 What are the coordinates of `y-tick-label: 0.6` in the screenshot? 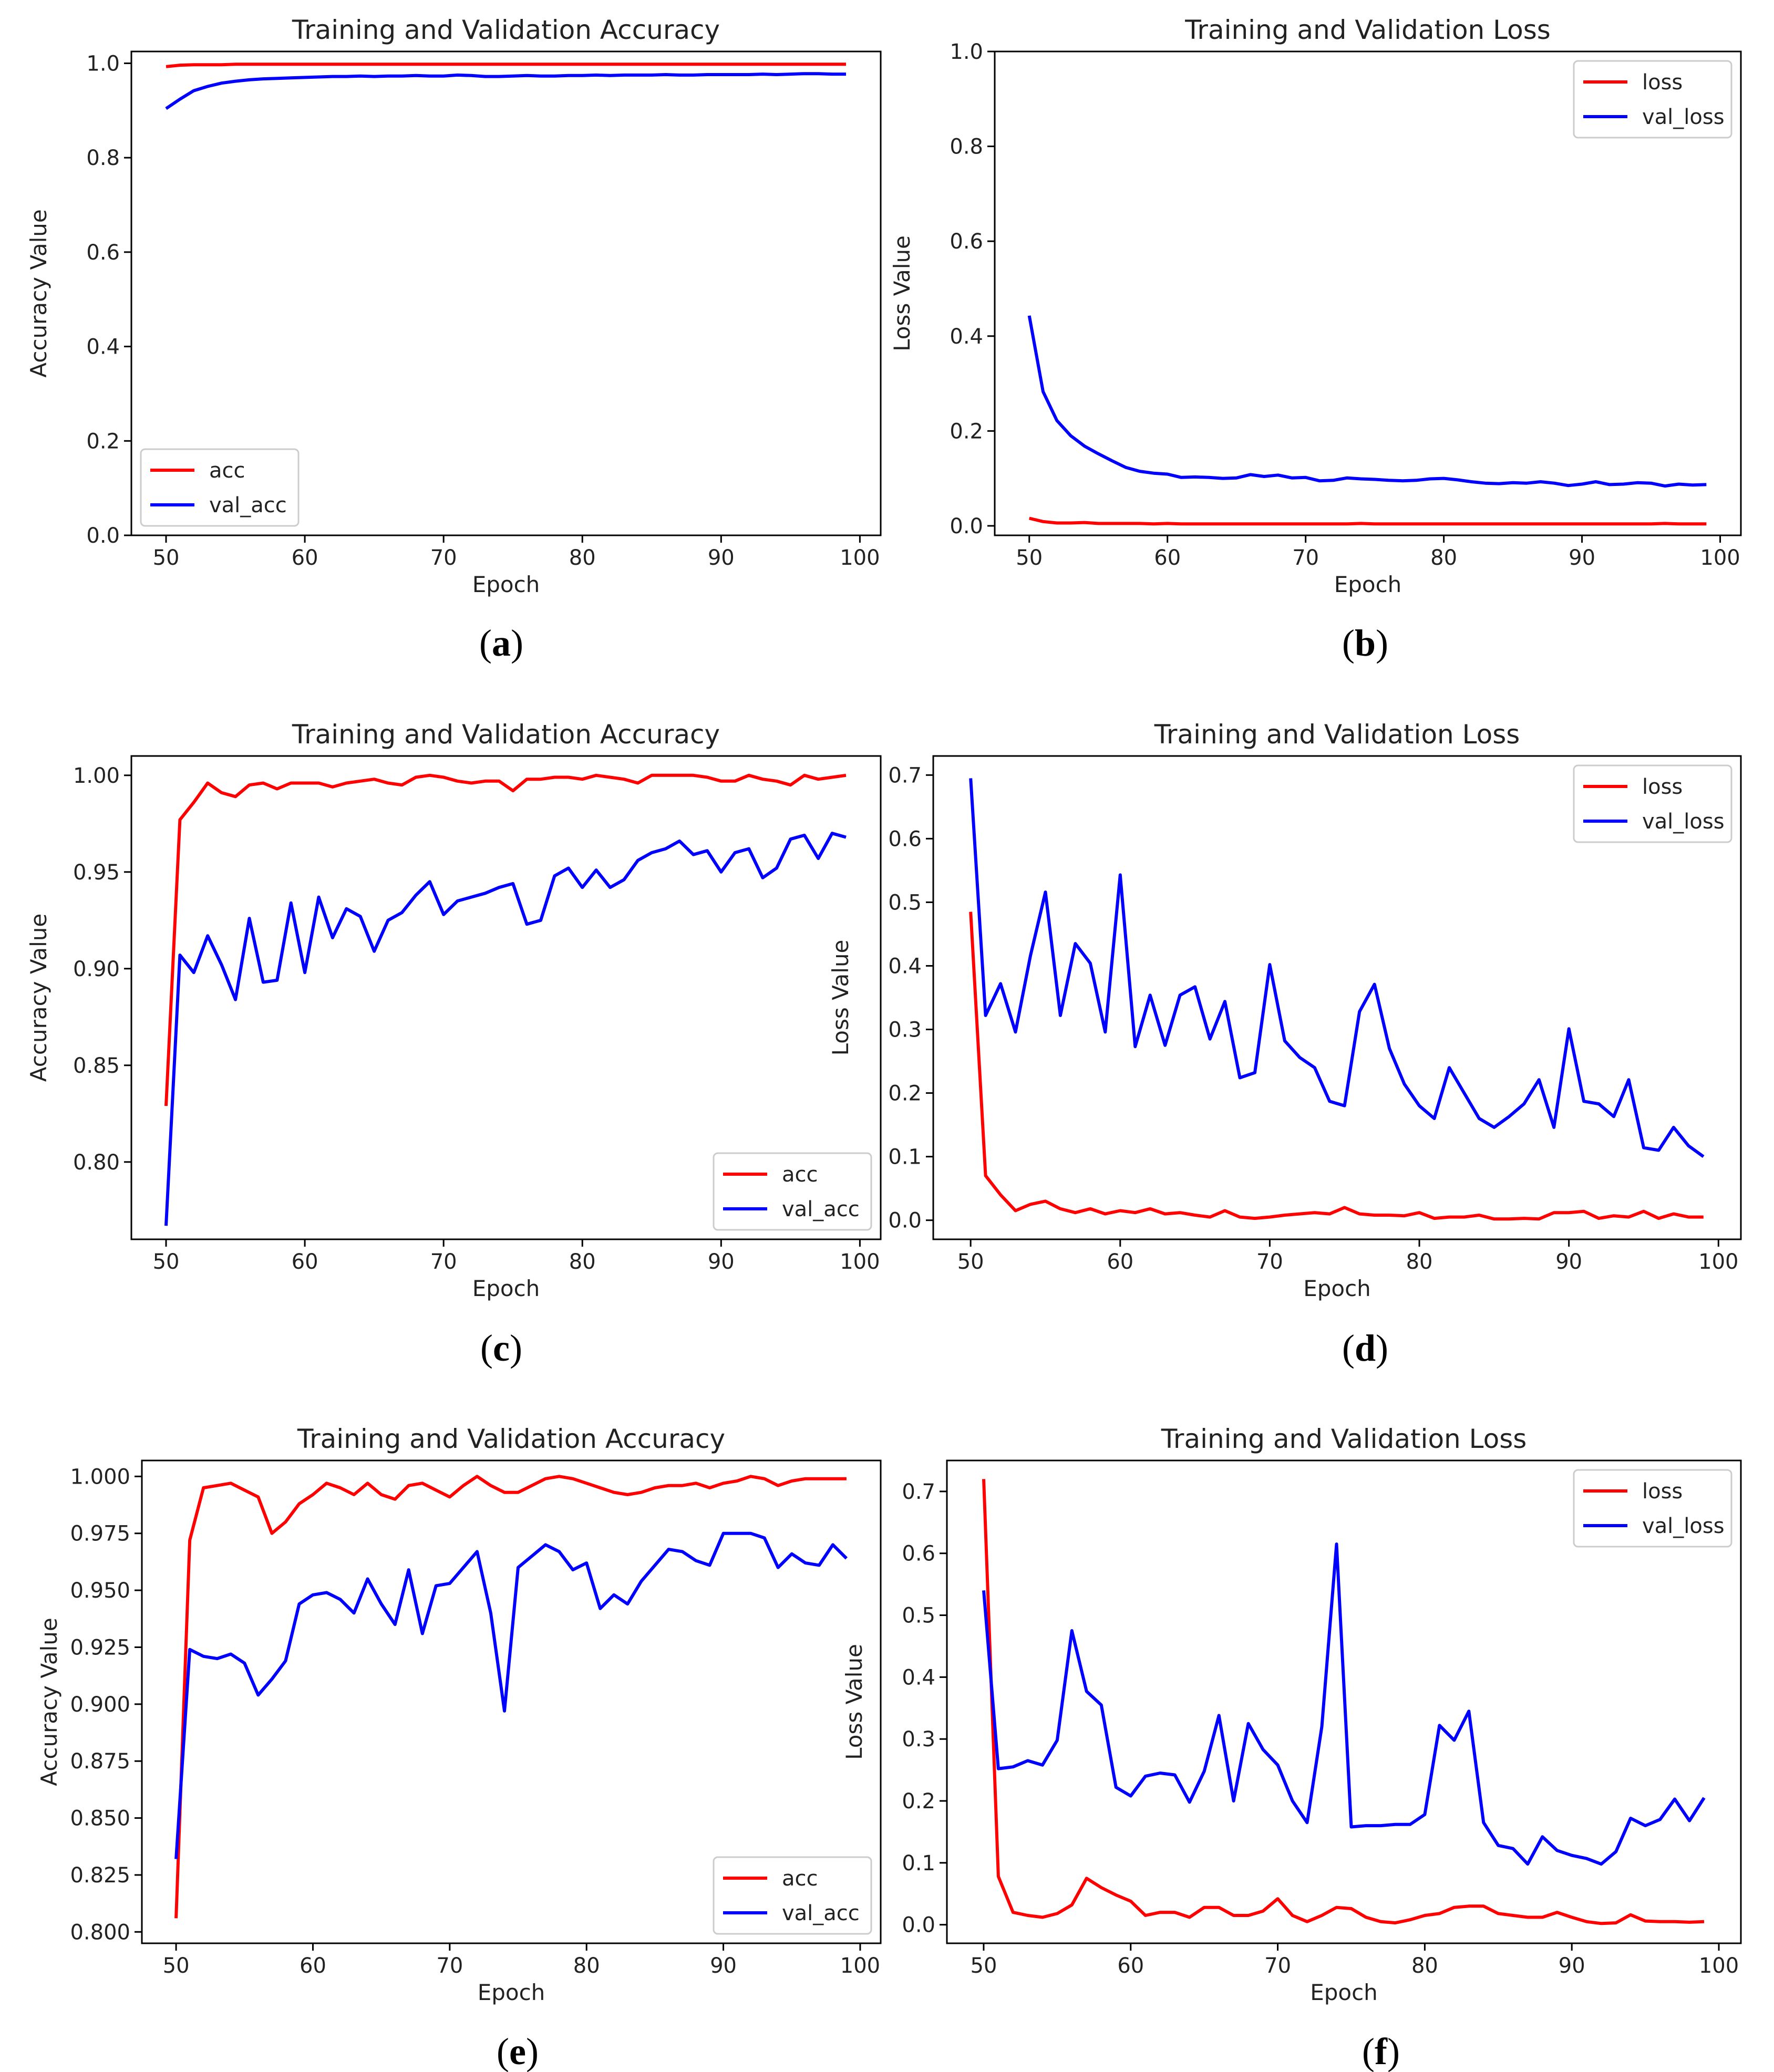 It's located at (966, 242).